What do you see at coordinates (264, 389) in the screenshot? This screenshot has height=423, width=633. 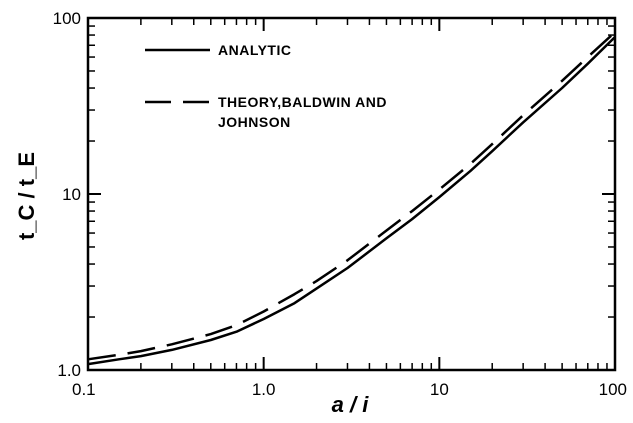 I see `x-tick-label: 1.0` at bounding box center [264, 389].